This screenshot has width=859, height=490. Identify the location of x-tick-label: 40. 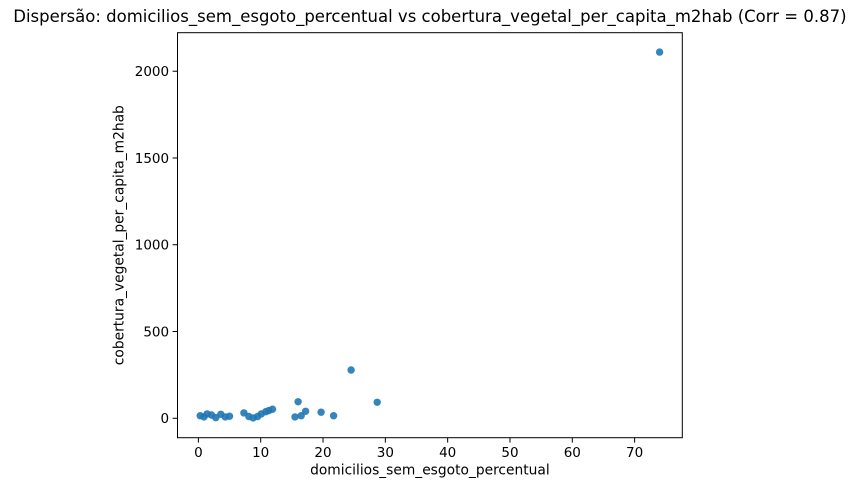
(447, 453).